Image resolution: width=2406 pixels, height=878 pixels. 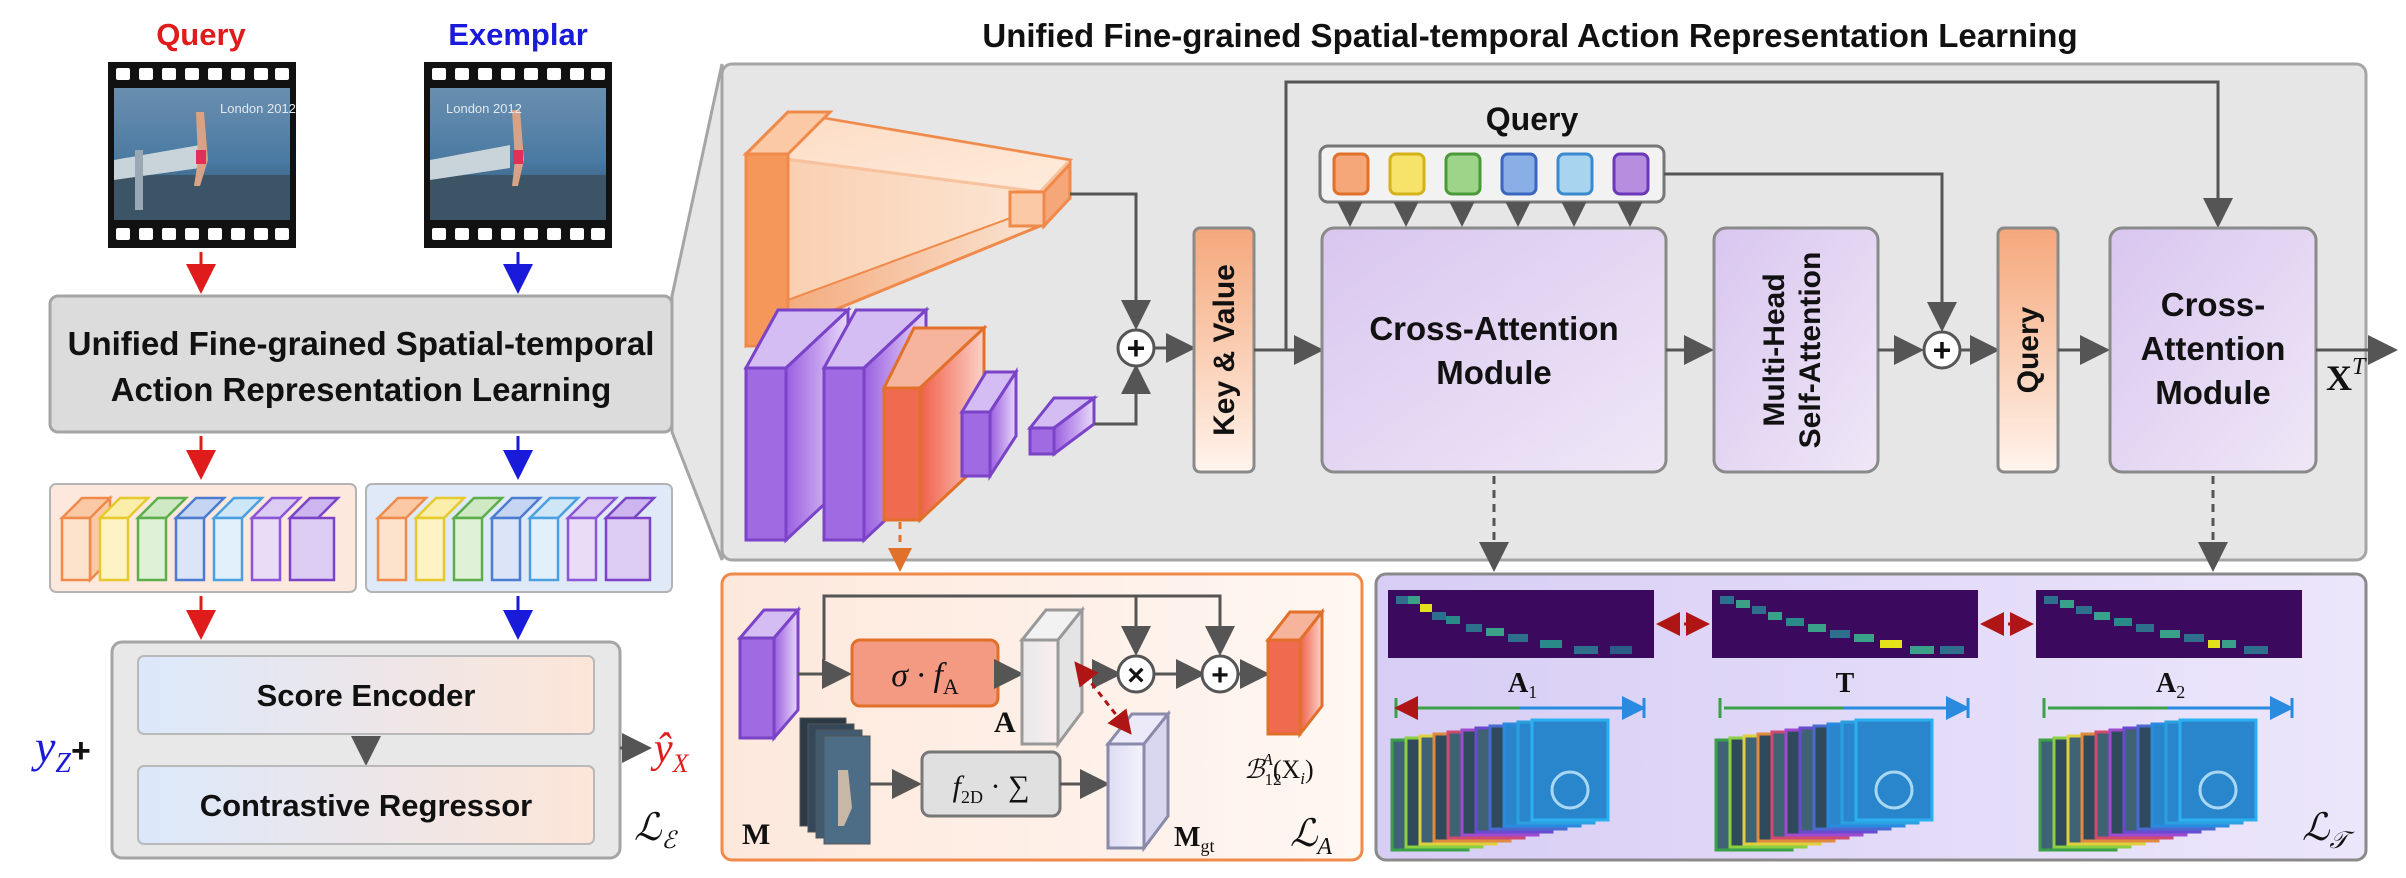 What do you see at coordinates (835, 781) in the screenshot?
I see `m-video-stack` at bounding box center [835, 781].